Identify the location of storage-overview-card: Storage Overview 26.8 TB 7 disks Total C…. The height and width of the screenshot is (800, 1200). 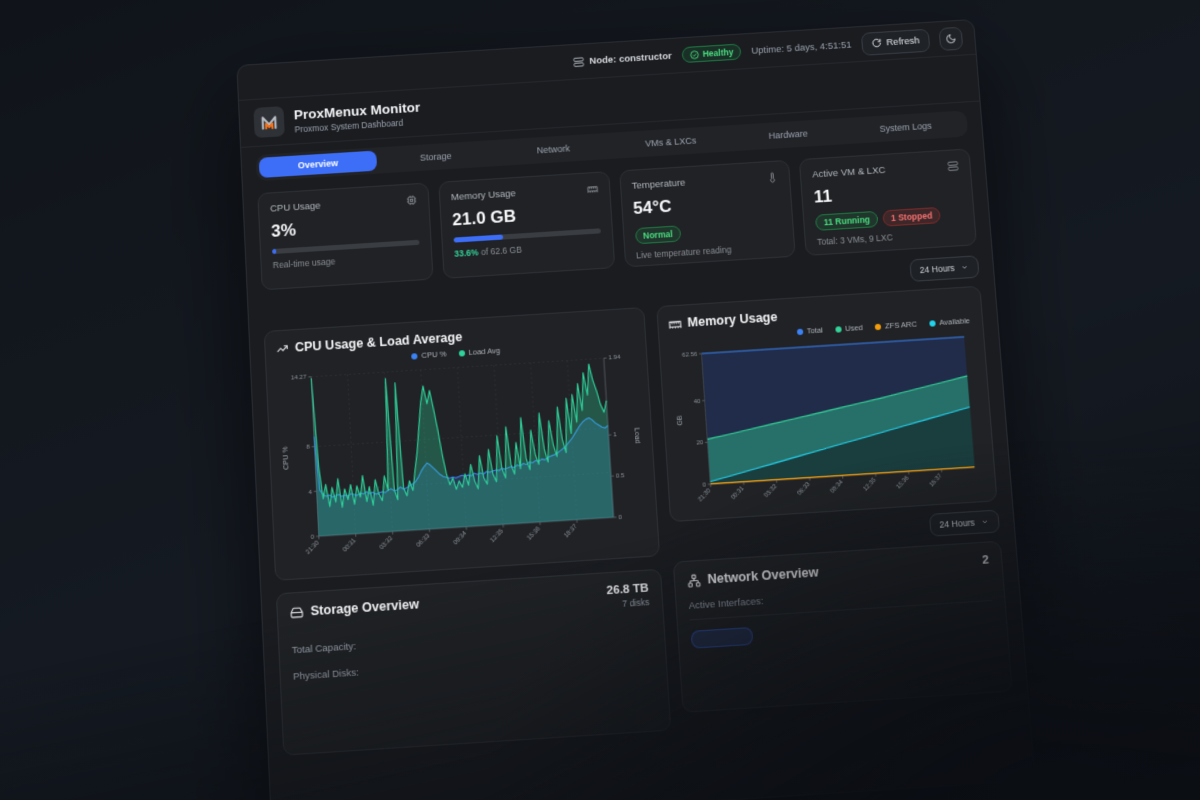
(473, 663).